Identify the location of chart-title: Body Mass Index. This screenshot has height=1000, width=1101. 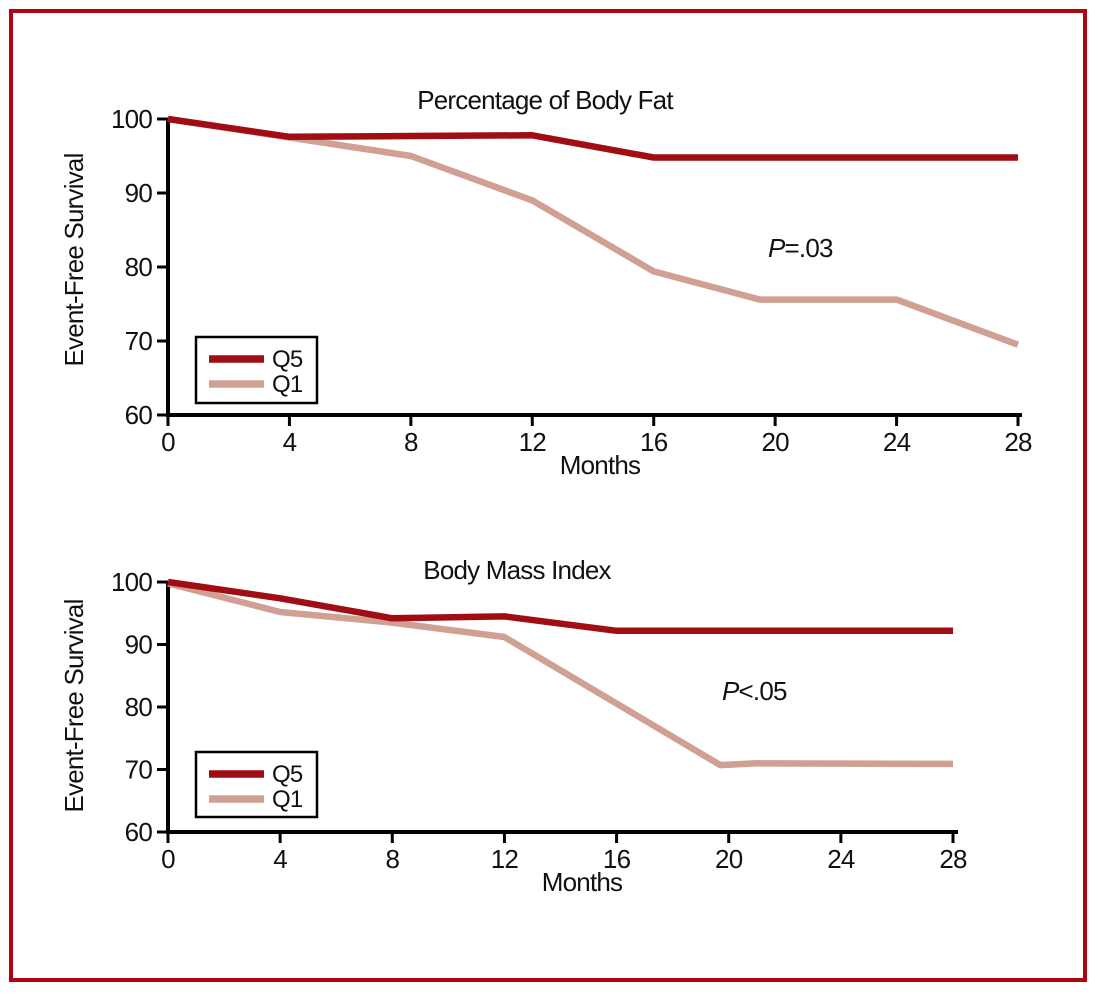
(517, 570).